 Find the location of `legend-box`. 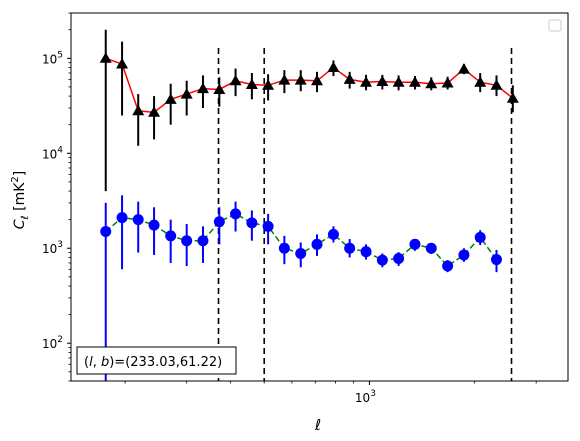

legend-box is located at coordinates (555, 25).